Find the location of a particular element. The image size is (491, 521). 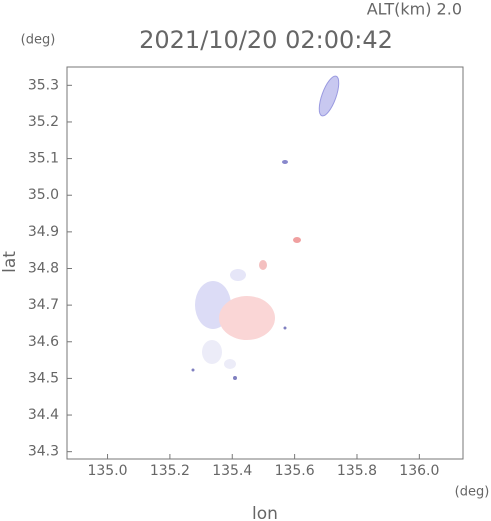

y-axis-label: lat is located at coordinates (10, 262).